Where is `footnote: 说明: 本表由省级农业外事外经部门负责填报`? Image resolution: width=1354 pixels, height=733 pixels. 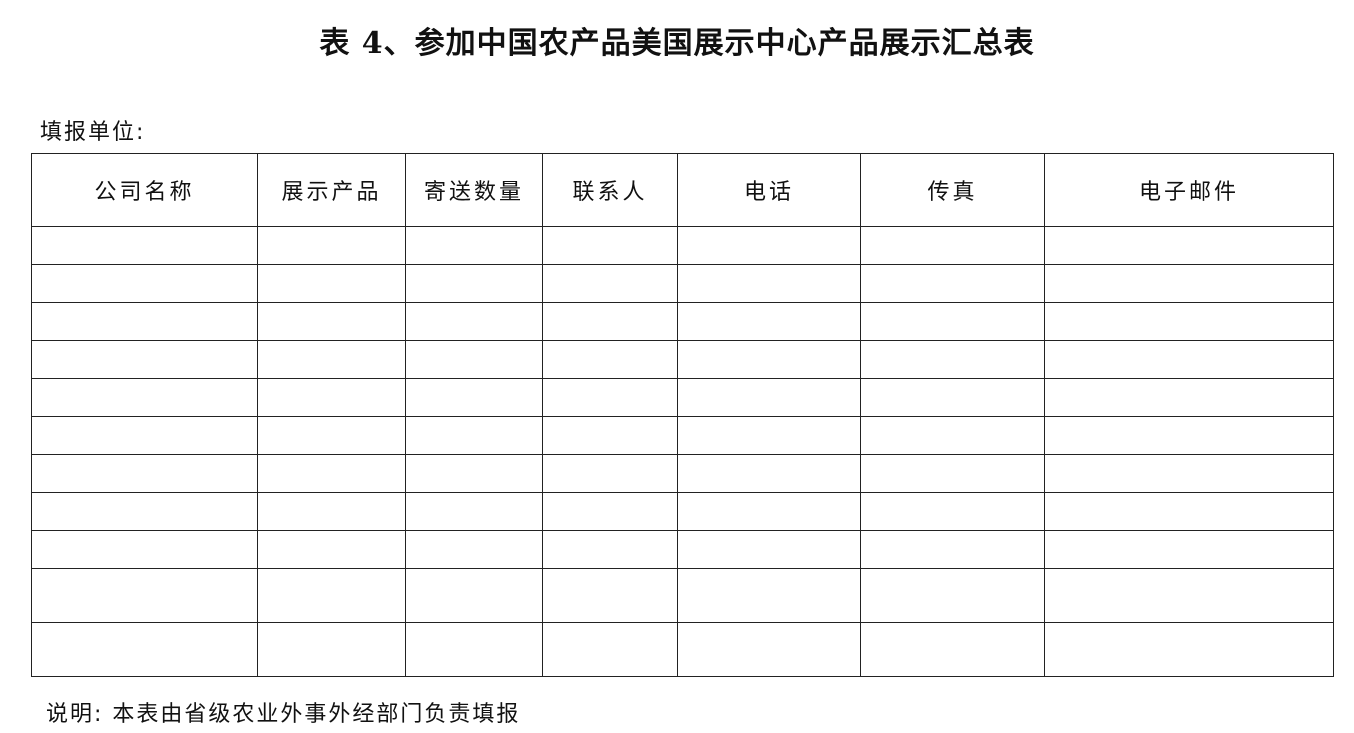 footnote: 说明: 本表由省级农业外事外经部门负责填报 is located at coordinates (283, 714).